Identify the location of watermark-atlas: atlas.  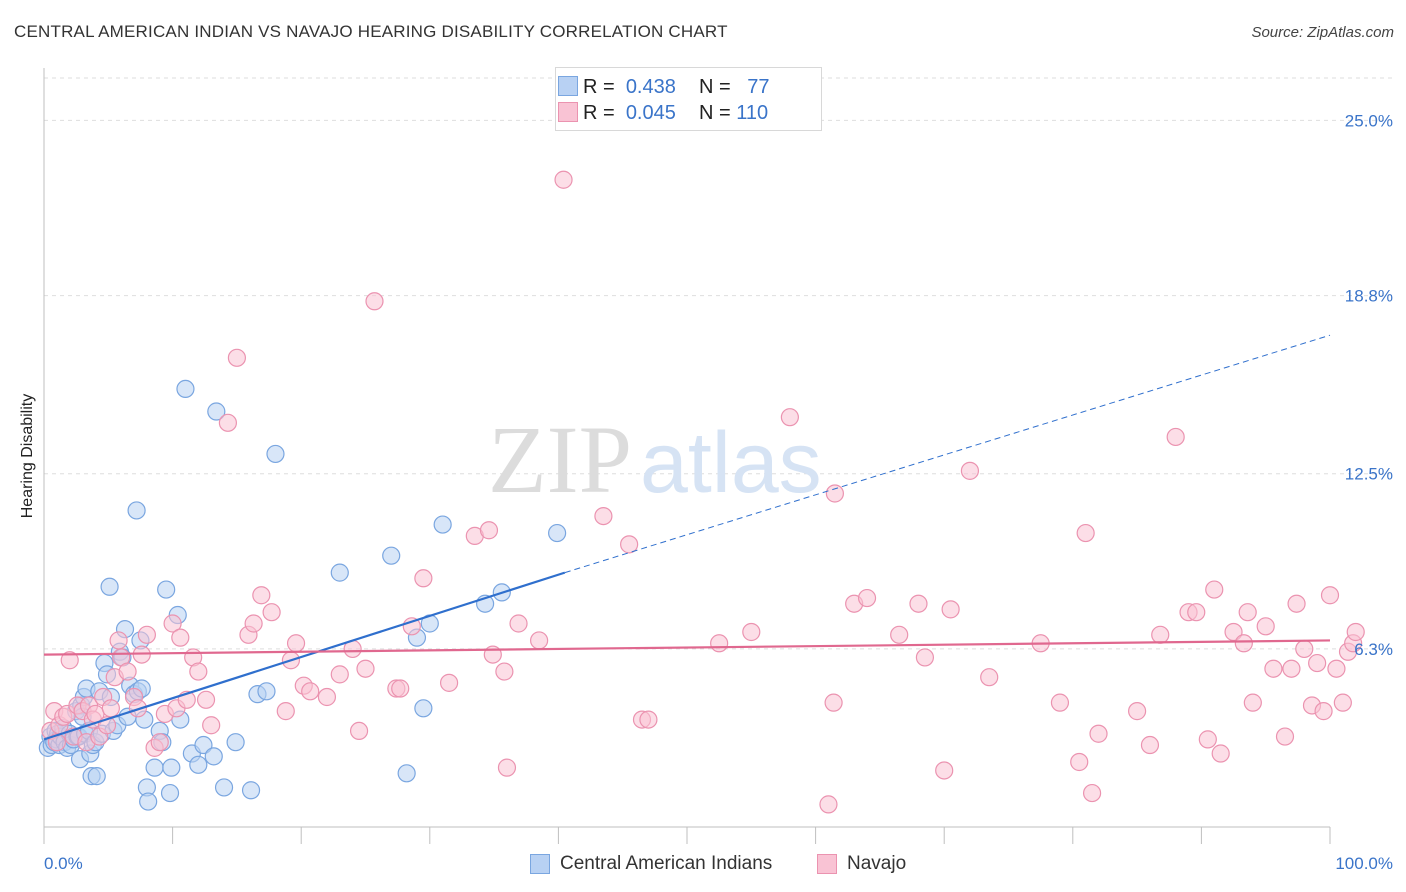
(731, 463).